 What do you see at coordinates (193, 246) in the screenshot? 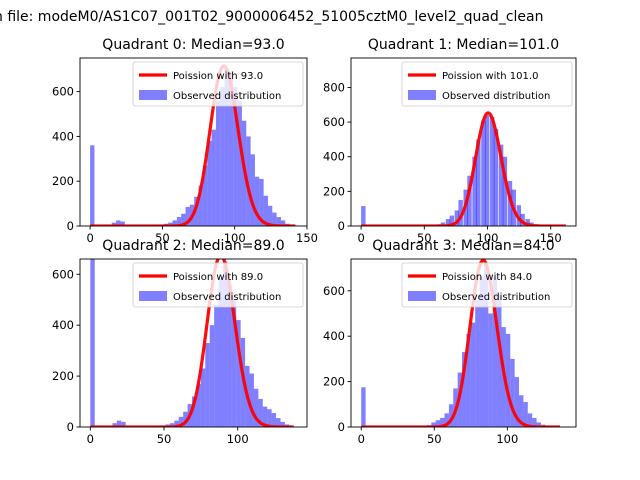
I see `panel-title: Quadrant 2: Median=89.0` at bounding box center [193, 246].